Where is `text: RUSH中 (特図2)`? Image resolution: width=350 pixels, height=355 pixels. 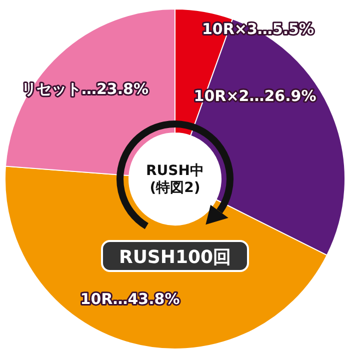
text: RUSH中 (特図2) is located at coordinates (175, 179).